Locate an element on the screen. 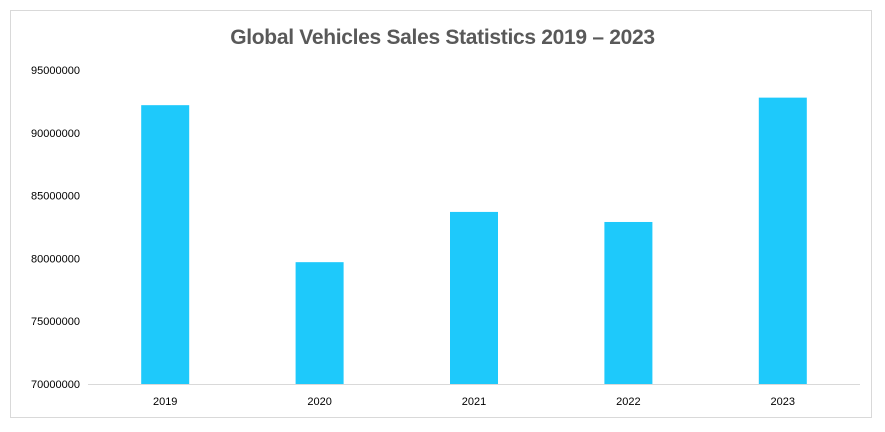  x-tick-label: 2023 is located at coordinates (783, 402).